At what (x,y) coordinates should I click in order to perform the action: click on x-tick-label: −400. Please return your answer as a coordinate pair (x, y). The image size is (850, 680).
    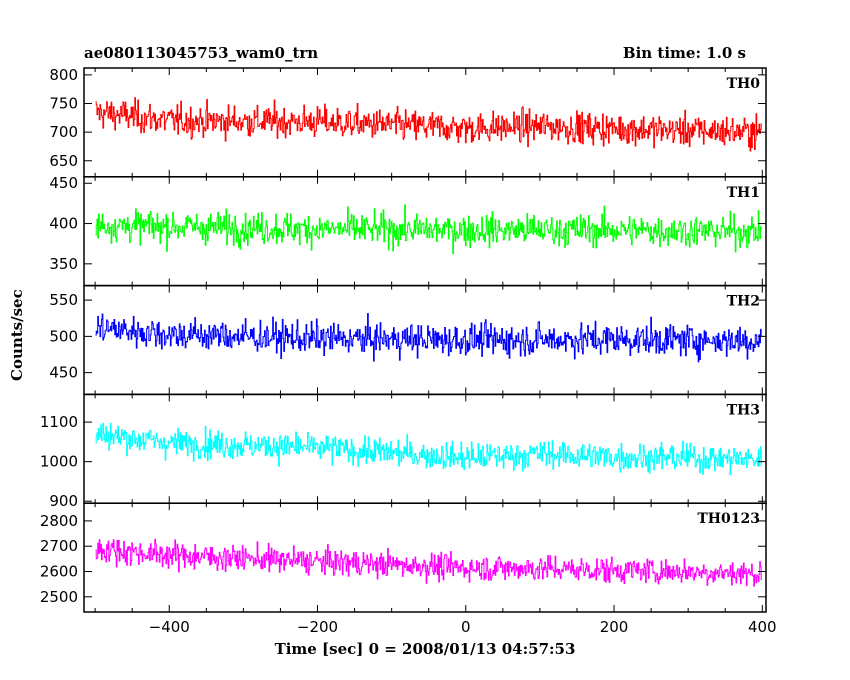
    Looking at the image, I should click on (169, 627).